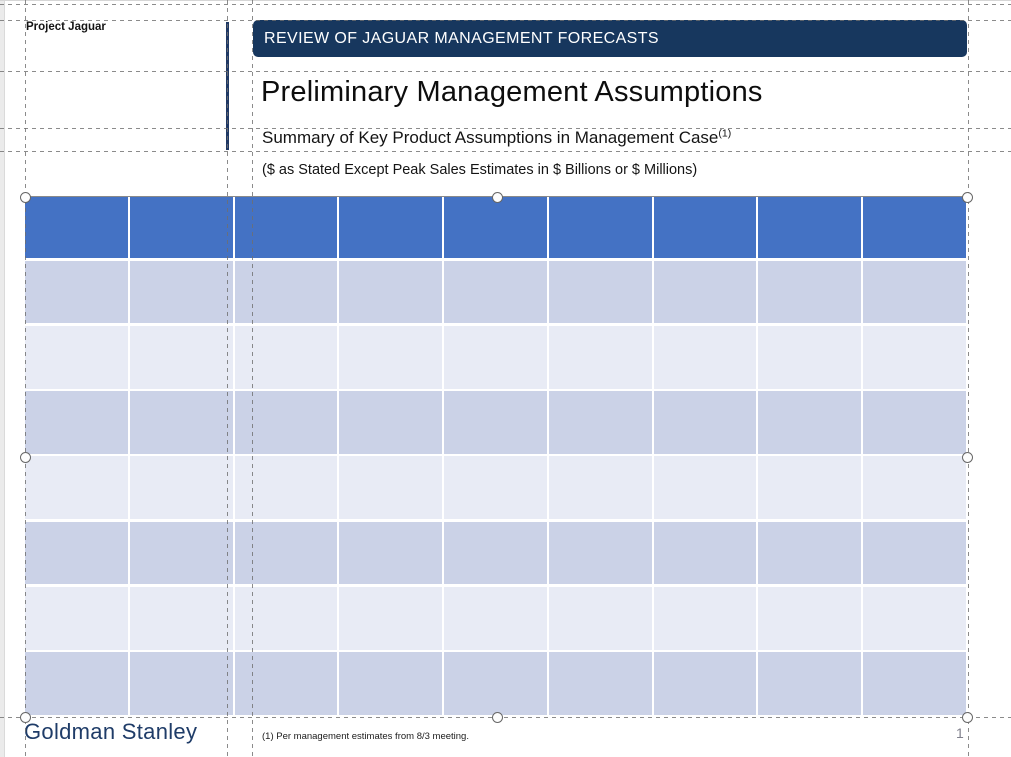  What do you see at coordinates (967, 717) in the screenshot?
I see `selection-handle-bottom-right` at bounding box center [967, 717].